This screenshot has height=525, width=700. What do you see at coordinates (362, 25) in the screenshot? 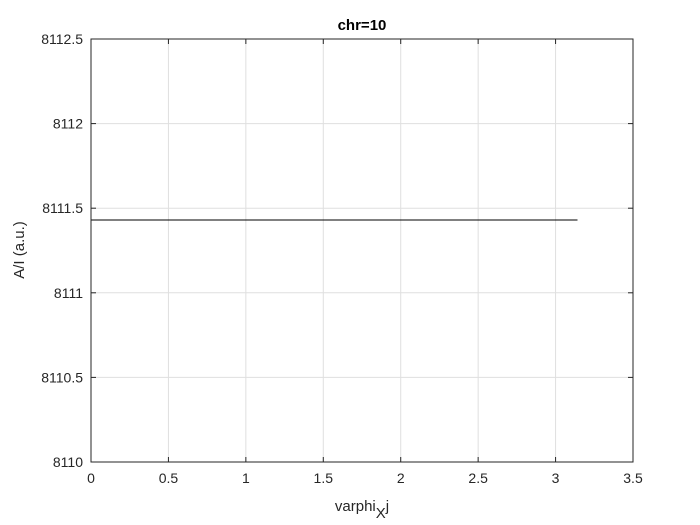
I see `chart-title: chr=10` at bounding box center [362, 25].